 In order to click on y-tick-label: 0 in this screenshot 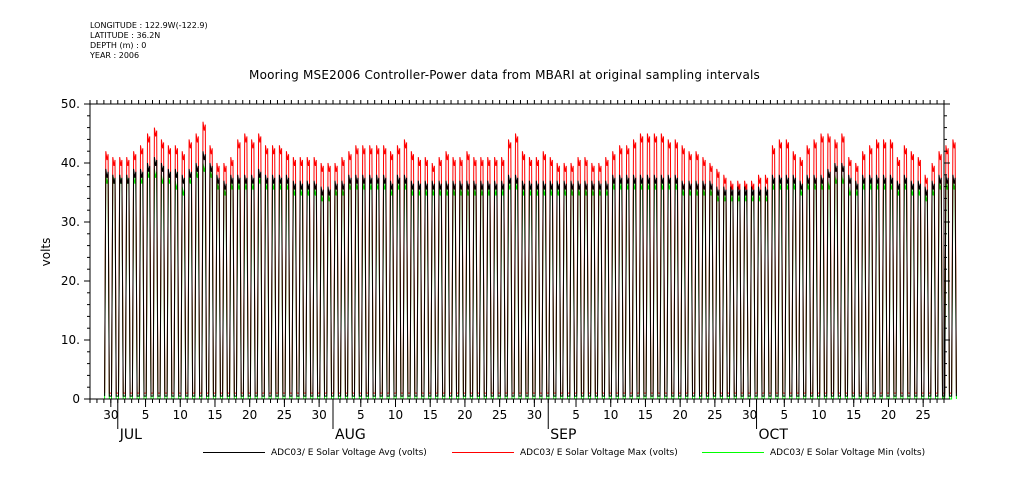, I will do `click(76, 399)`.